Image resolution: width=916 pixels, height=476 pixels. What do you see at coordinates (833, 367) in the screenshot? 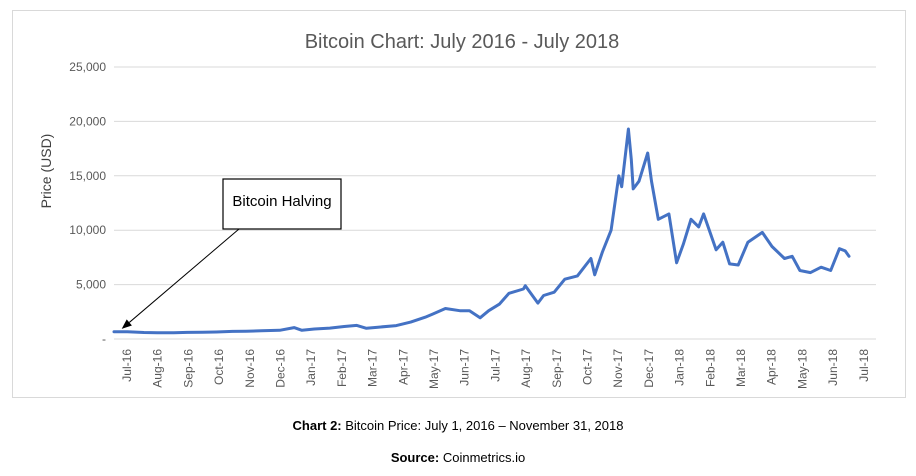
I see `x-tick-label: Jun-18` at bounding box center [833, 367].